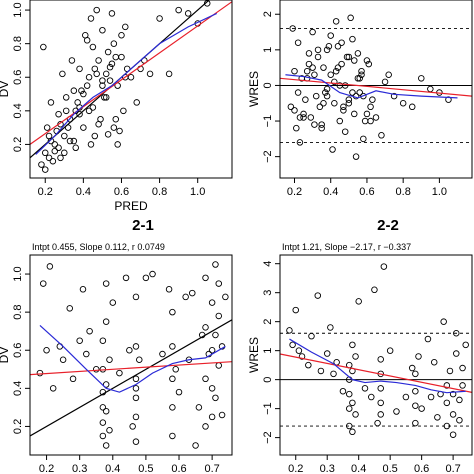  I want to click on x-tick-label: 0.8, so click(159, 192).